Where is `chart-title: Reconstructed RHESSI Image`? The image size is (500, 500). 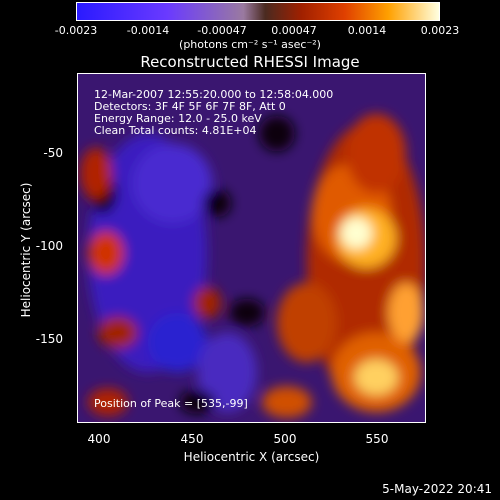
chart-title: Reconstructed RHESSI Image is located at coordinates (250, 62).